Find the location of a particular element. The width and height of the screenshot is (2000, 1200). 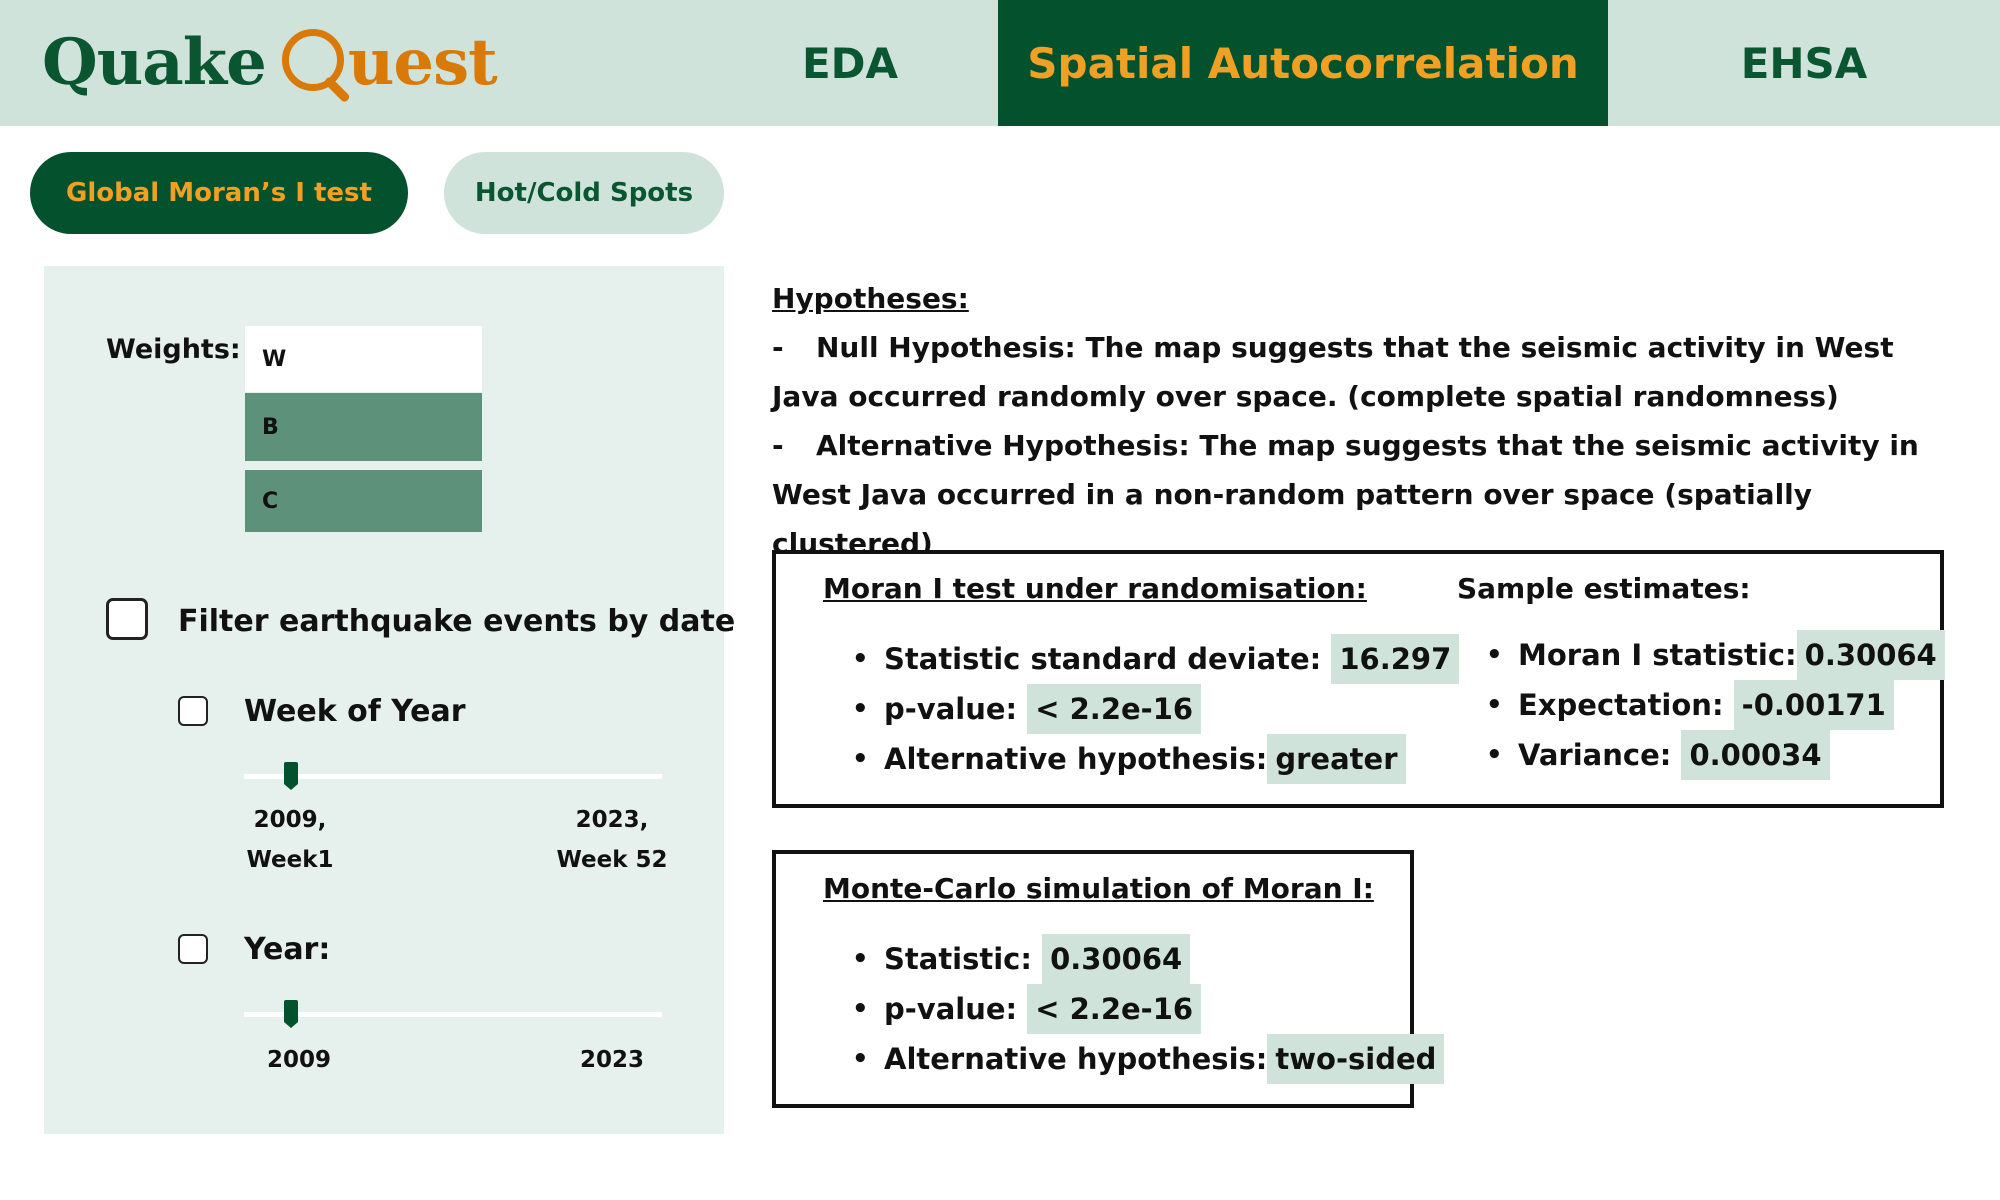

year-slider-max-label: 2023 is located at coordinates (611, 1060).